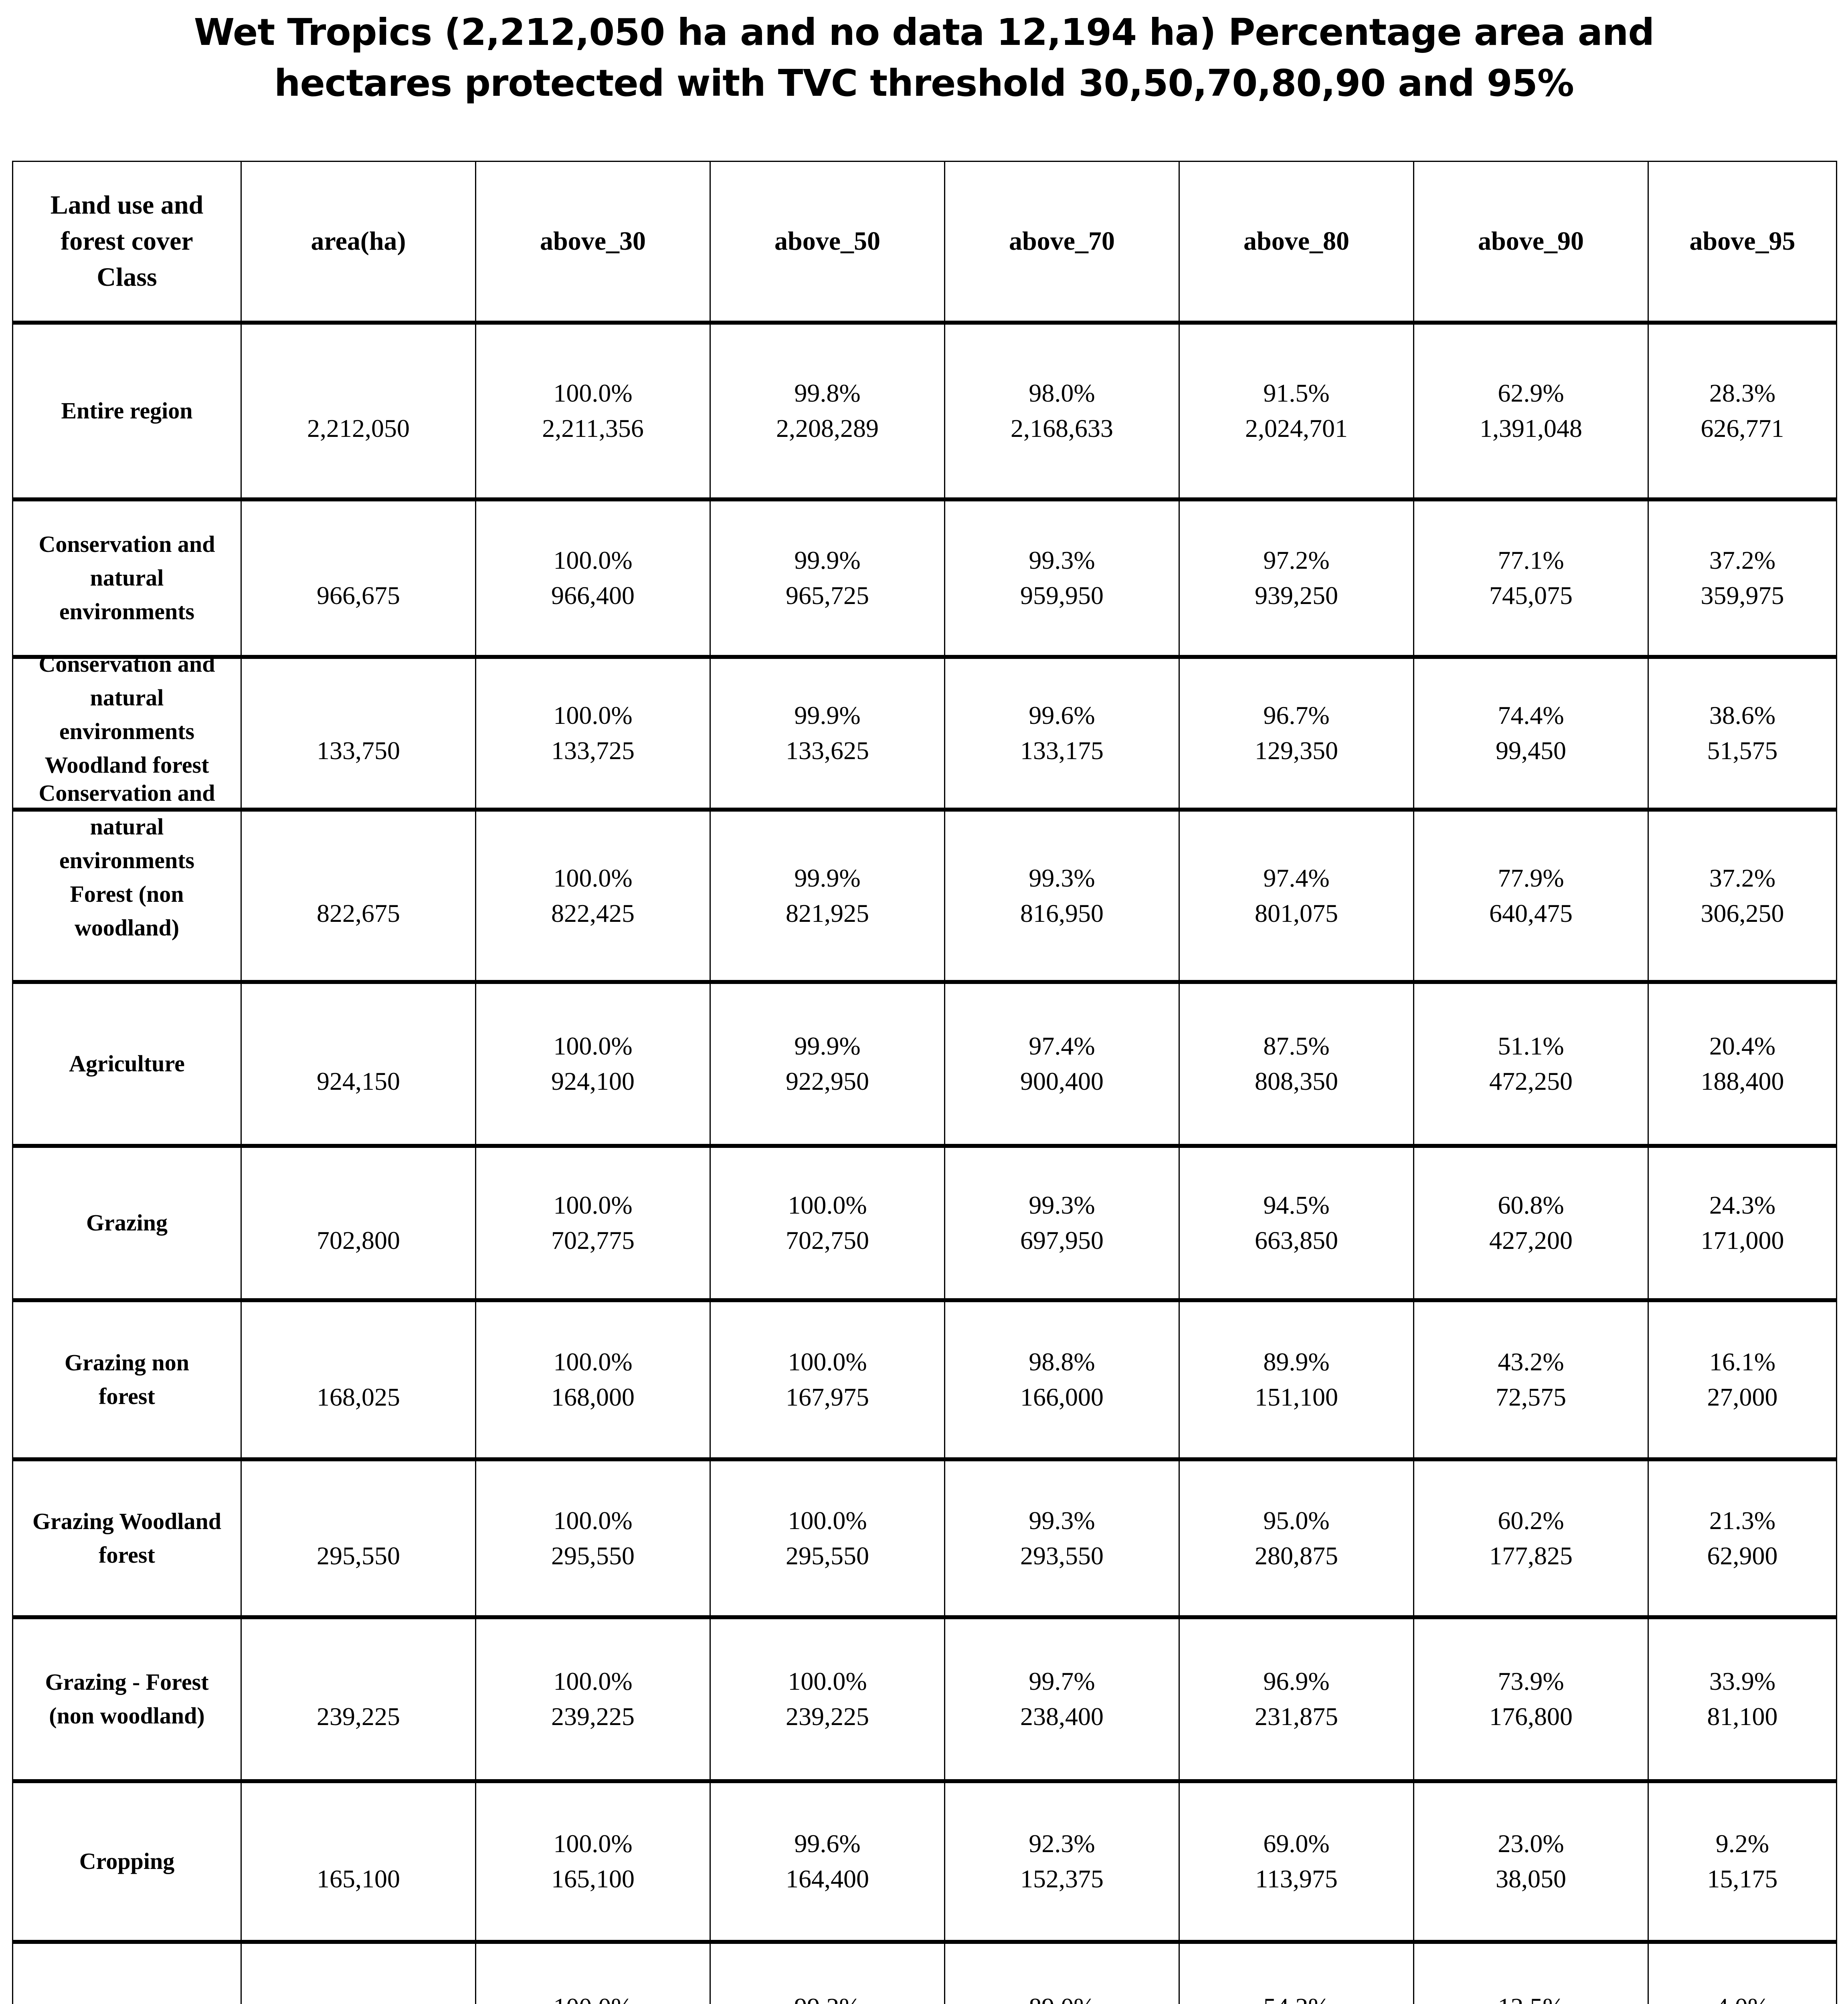  Describe the element at coordinates (1531, 1997) in the screenshot. I see `percent-value: 12.5%` at that location.